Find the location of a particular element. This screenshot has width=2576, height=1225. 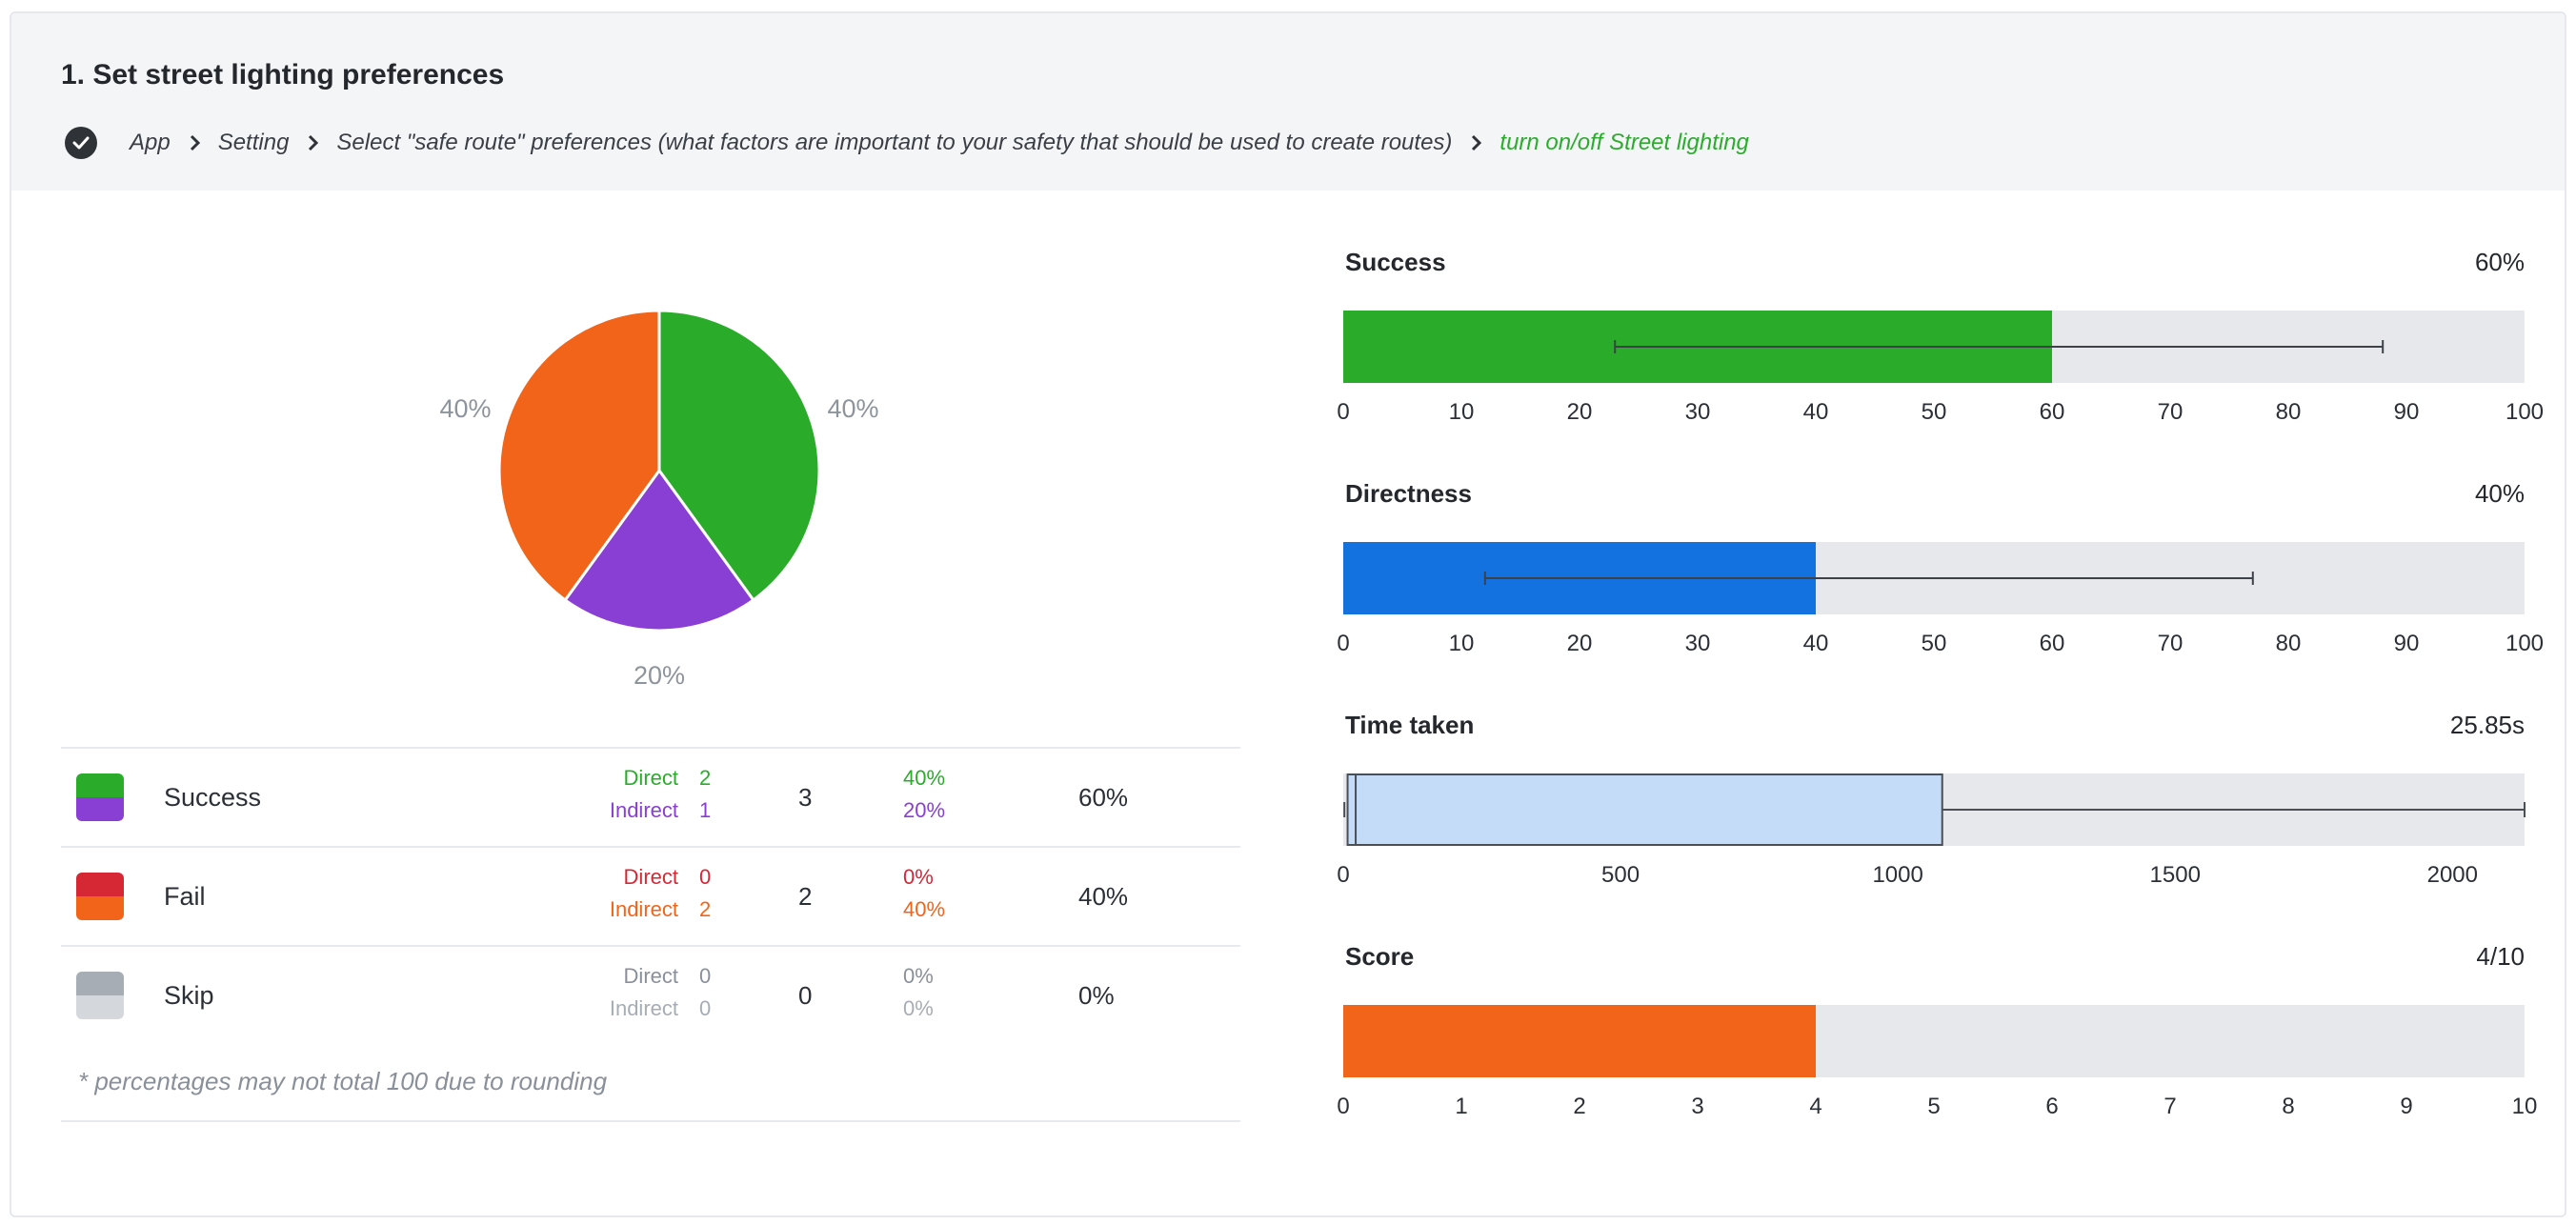

indirect-count: 1 is located at coordinates (706, 810).